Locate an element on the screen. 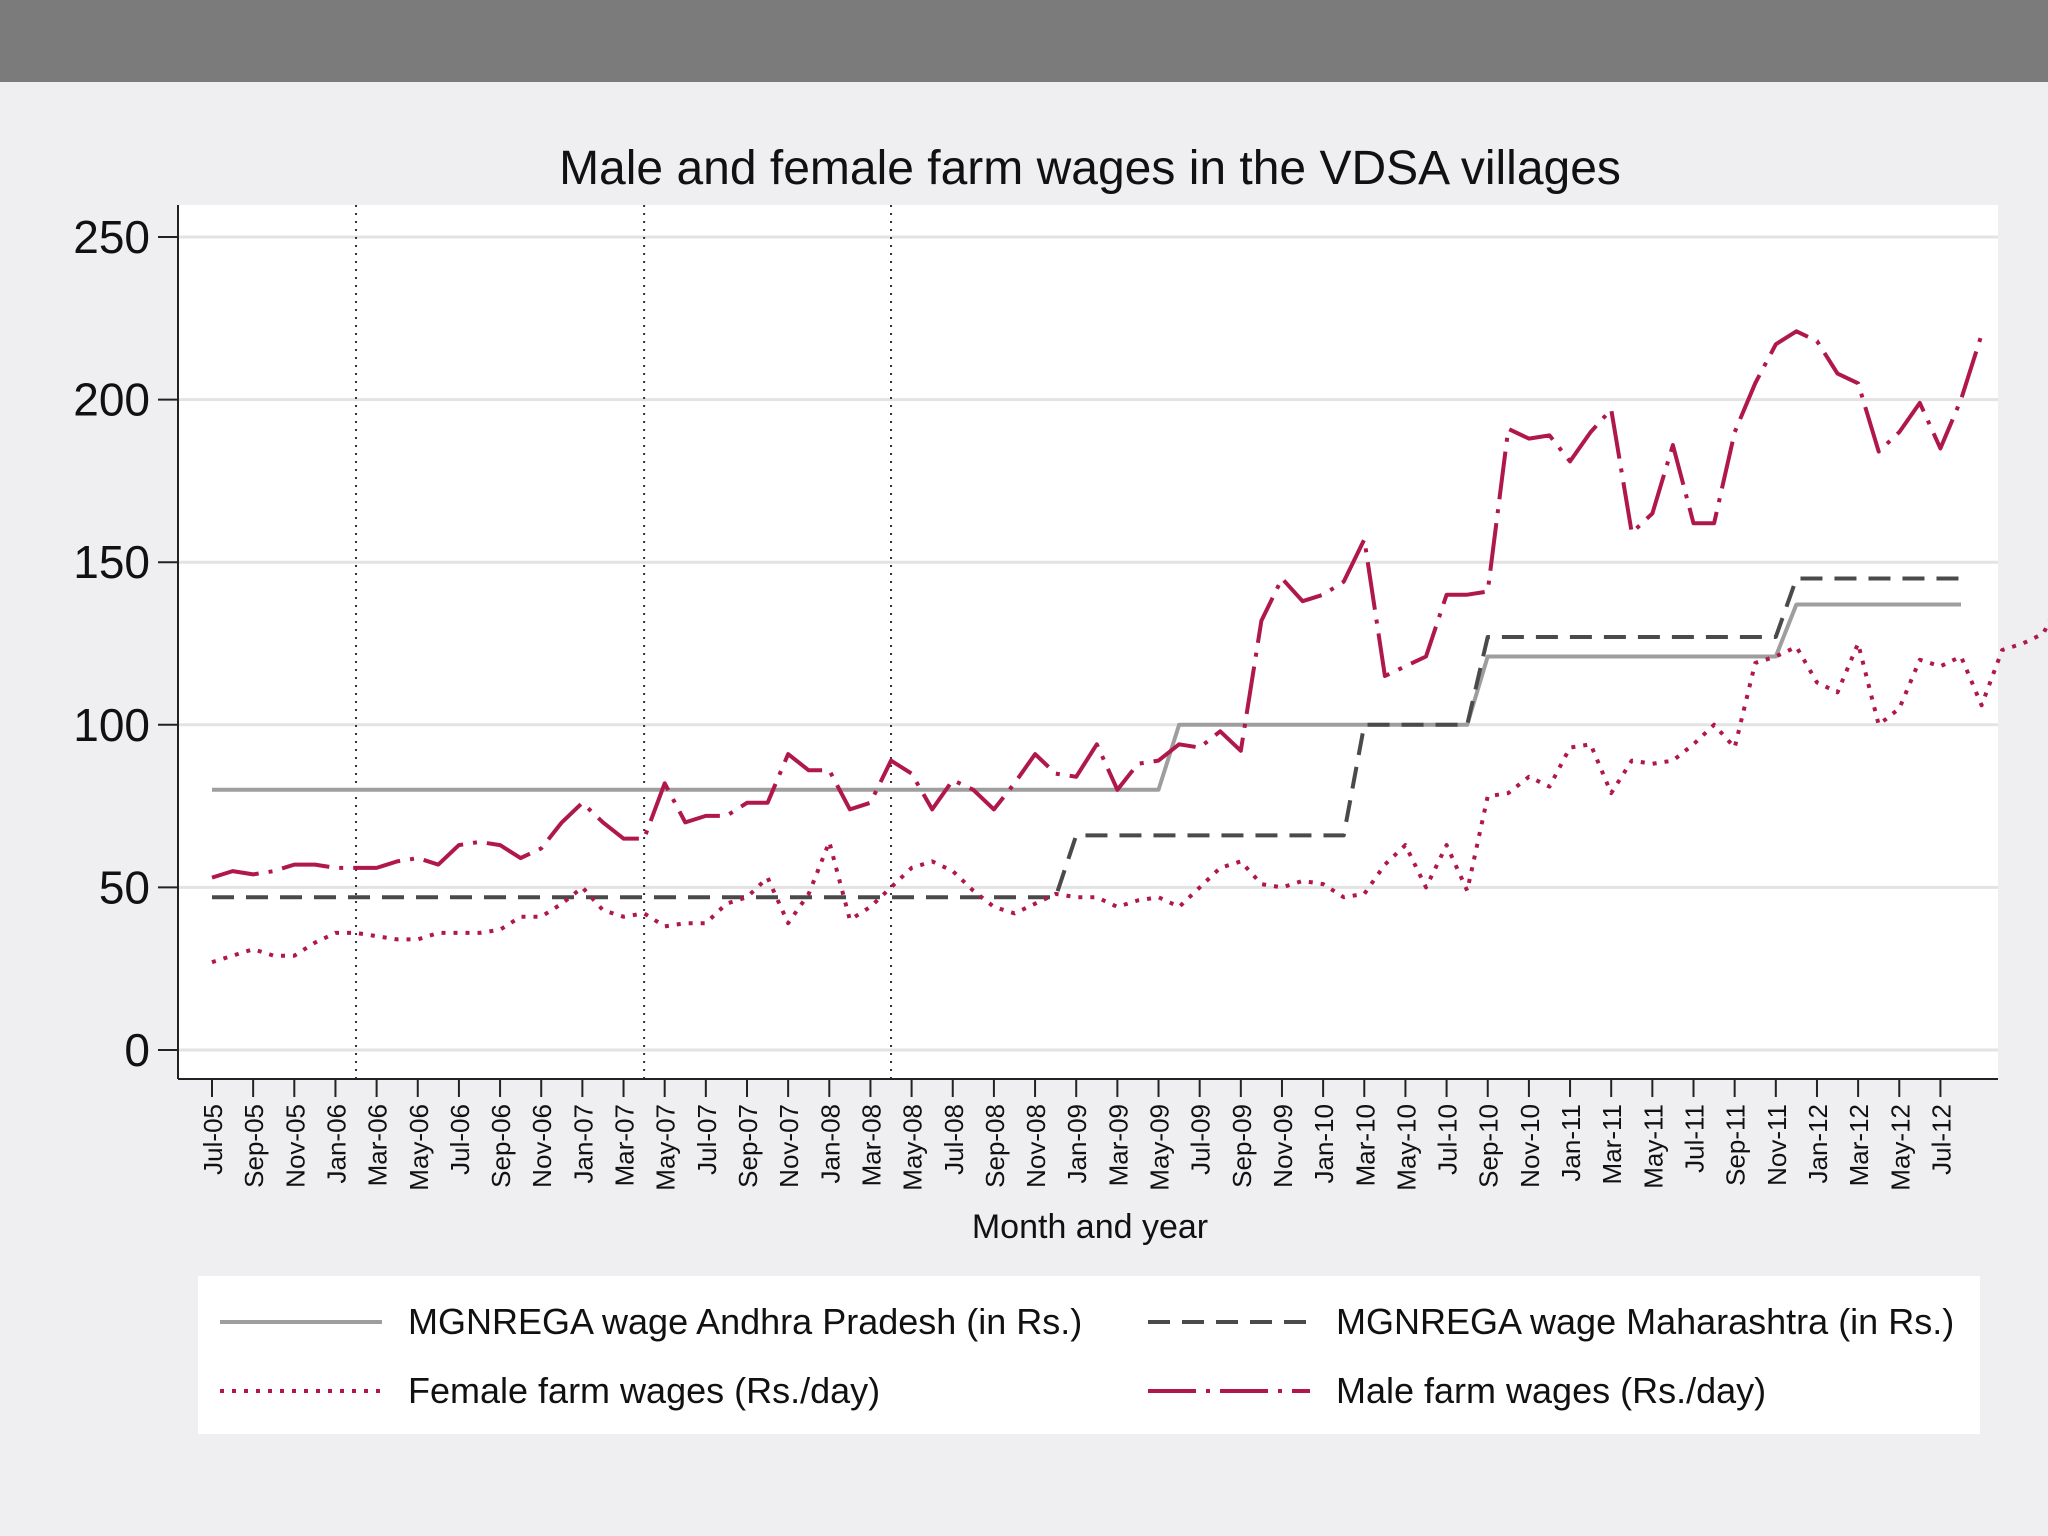 This screenshot has width=2048, height=1536. x-tick-label-Jan-07: Jan-07 is located at coordinates (583, 1144).